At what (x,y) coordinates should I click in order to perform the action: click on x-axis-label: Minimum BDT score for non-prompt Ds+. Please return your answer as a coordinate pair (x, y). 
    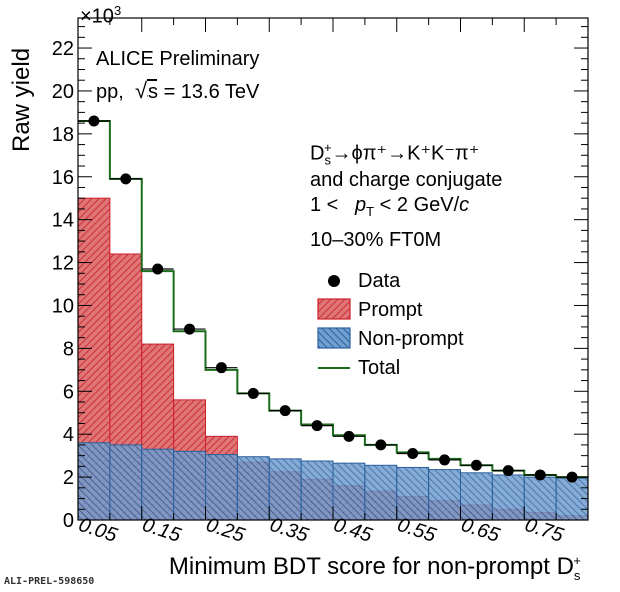
    Looking at the image, I should click on (374, 568).